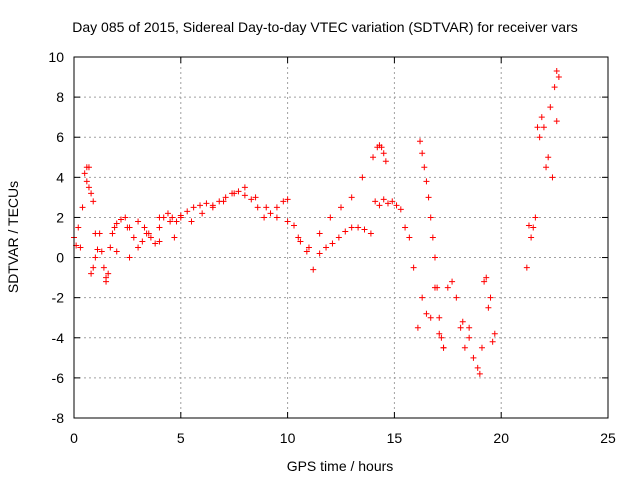 The width and height of the screenshot is (640, 480). What do you see at coordinates (288, 438) in the screenshot?
I see `x-tick-label: 10` at bounding box center [288, 438].